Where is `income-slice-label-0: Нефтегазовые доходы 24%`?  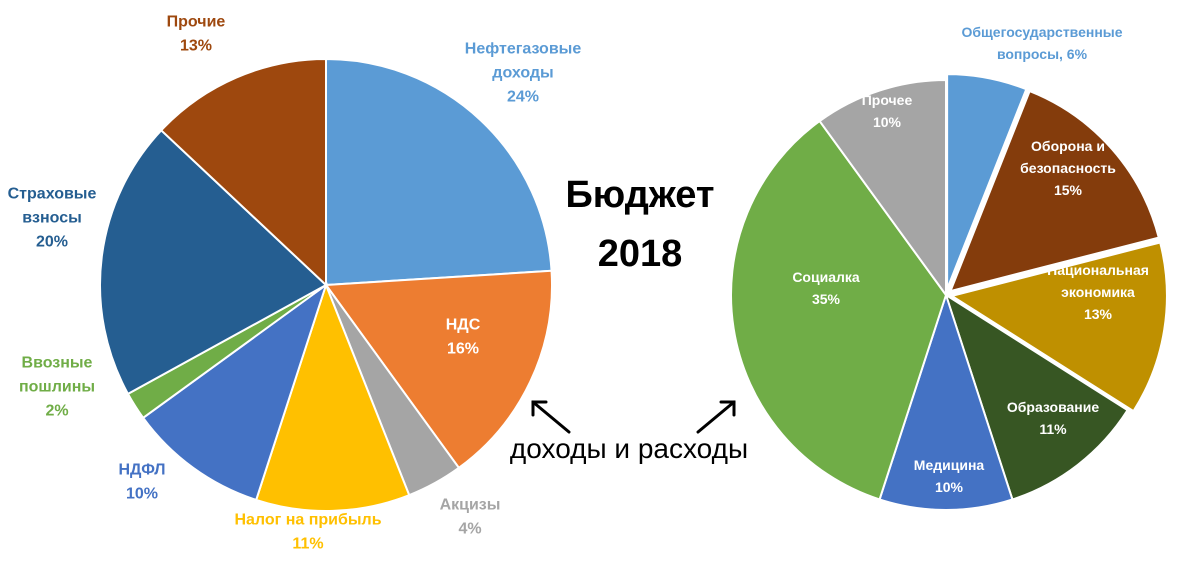 income-slice-label-0: Нефтегазовые доходы 24% is located at coordinates (523, 73).